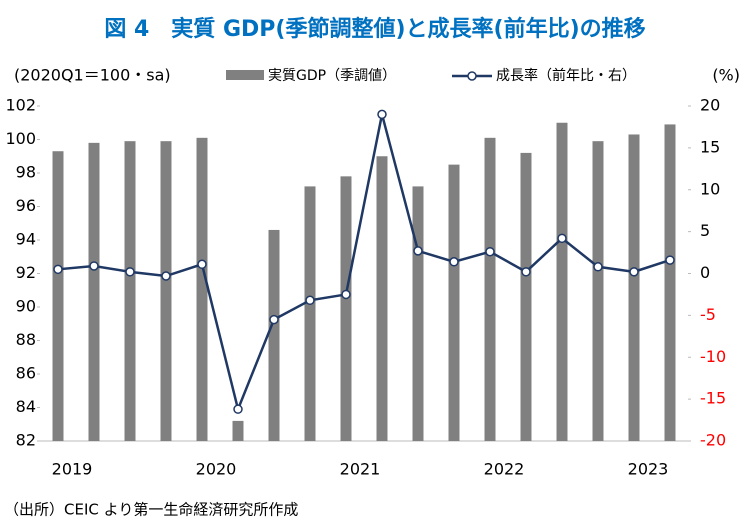 Image resolution: width=751 pixels, height=526 pixels. What do you see at coordinates (26, 239) in the screenshot?
I see `y-tick-label: 94` at bounding box center [26, 239].